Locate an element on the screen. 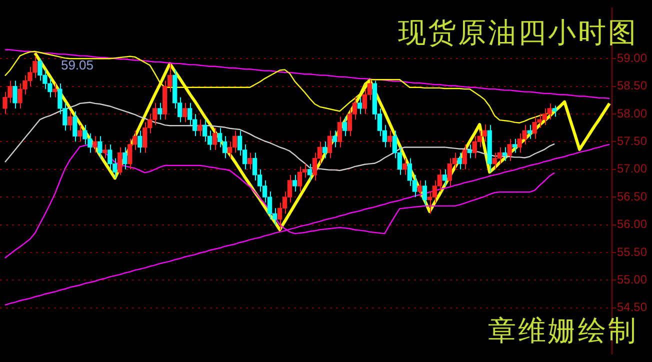  annotation: 59.05 is located at coordinates (77, 64).